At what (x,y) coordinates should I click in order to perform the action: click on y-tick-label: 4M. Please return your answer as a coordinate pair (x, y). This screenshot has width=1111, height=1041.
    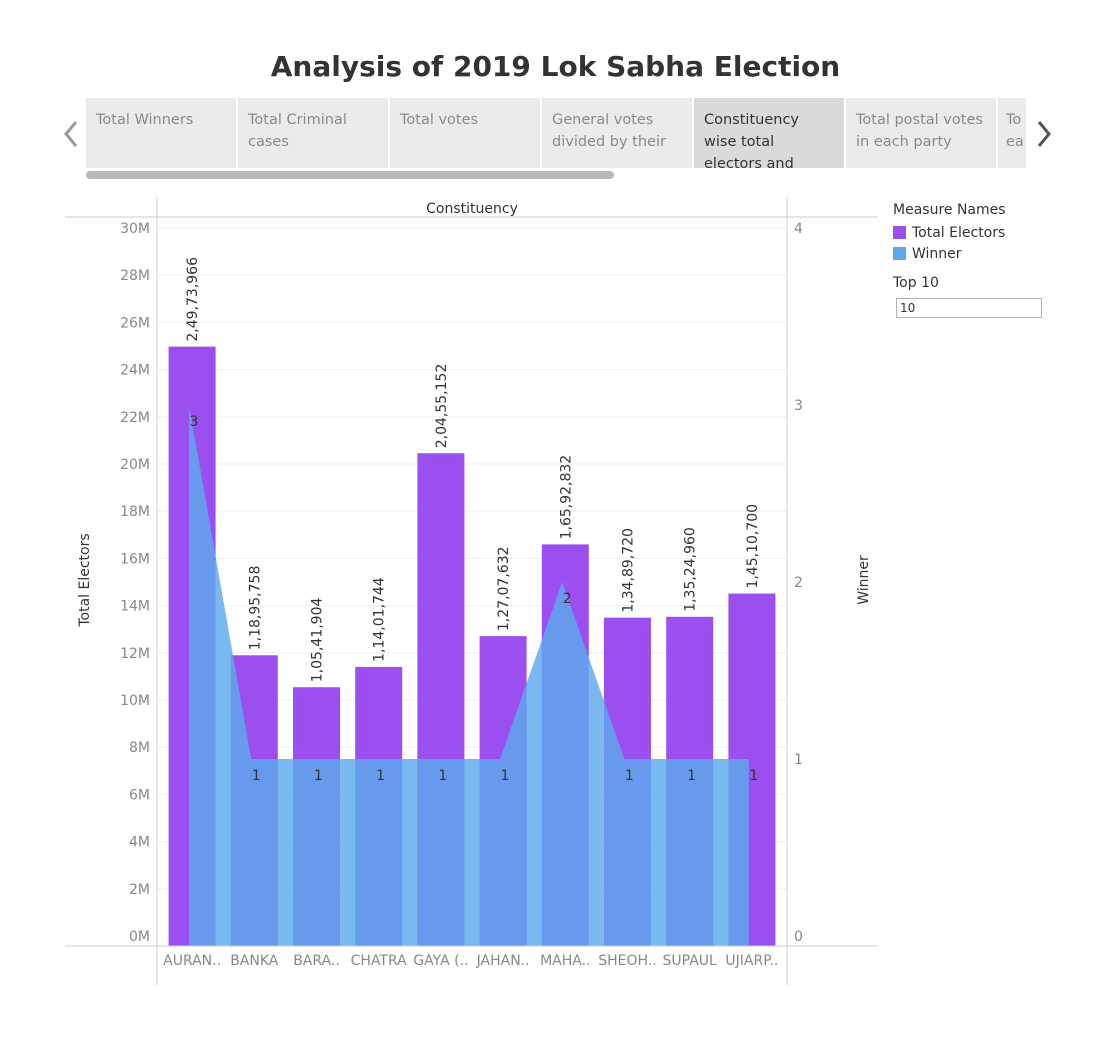
    Looking at the image, I should click on (139, 843).